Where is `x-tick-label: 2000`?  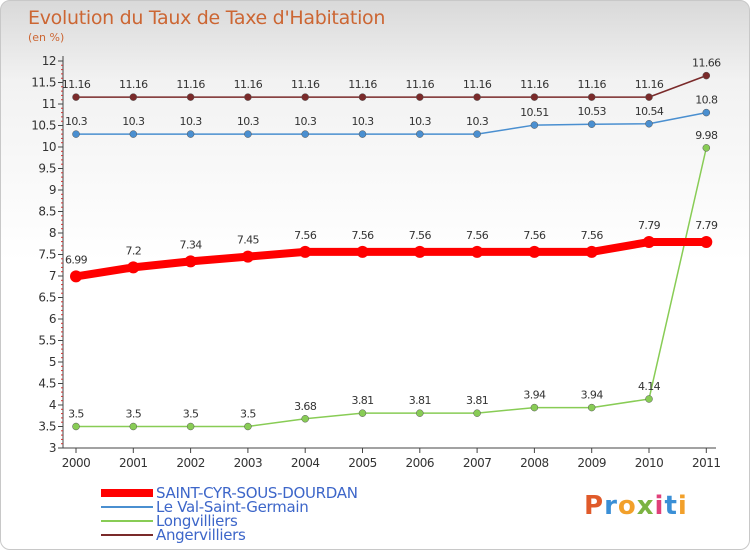 x-tick-label: 2000 is located at coordinates (76, 463).